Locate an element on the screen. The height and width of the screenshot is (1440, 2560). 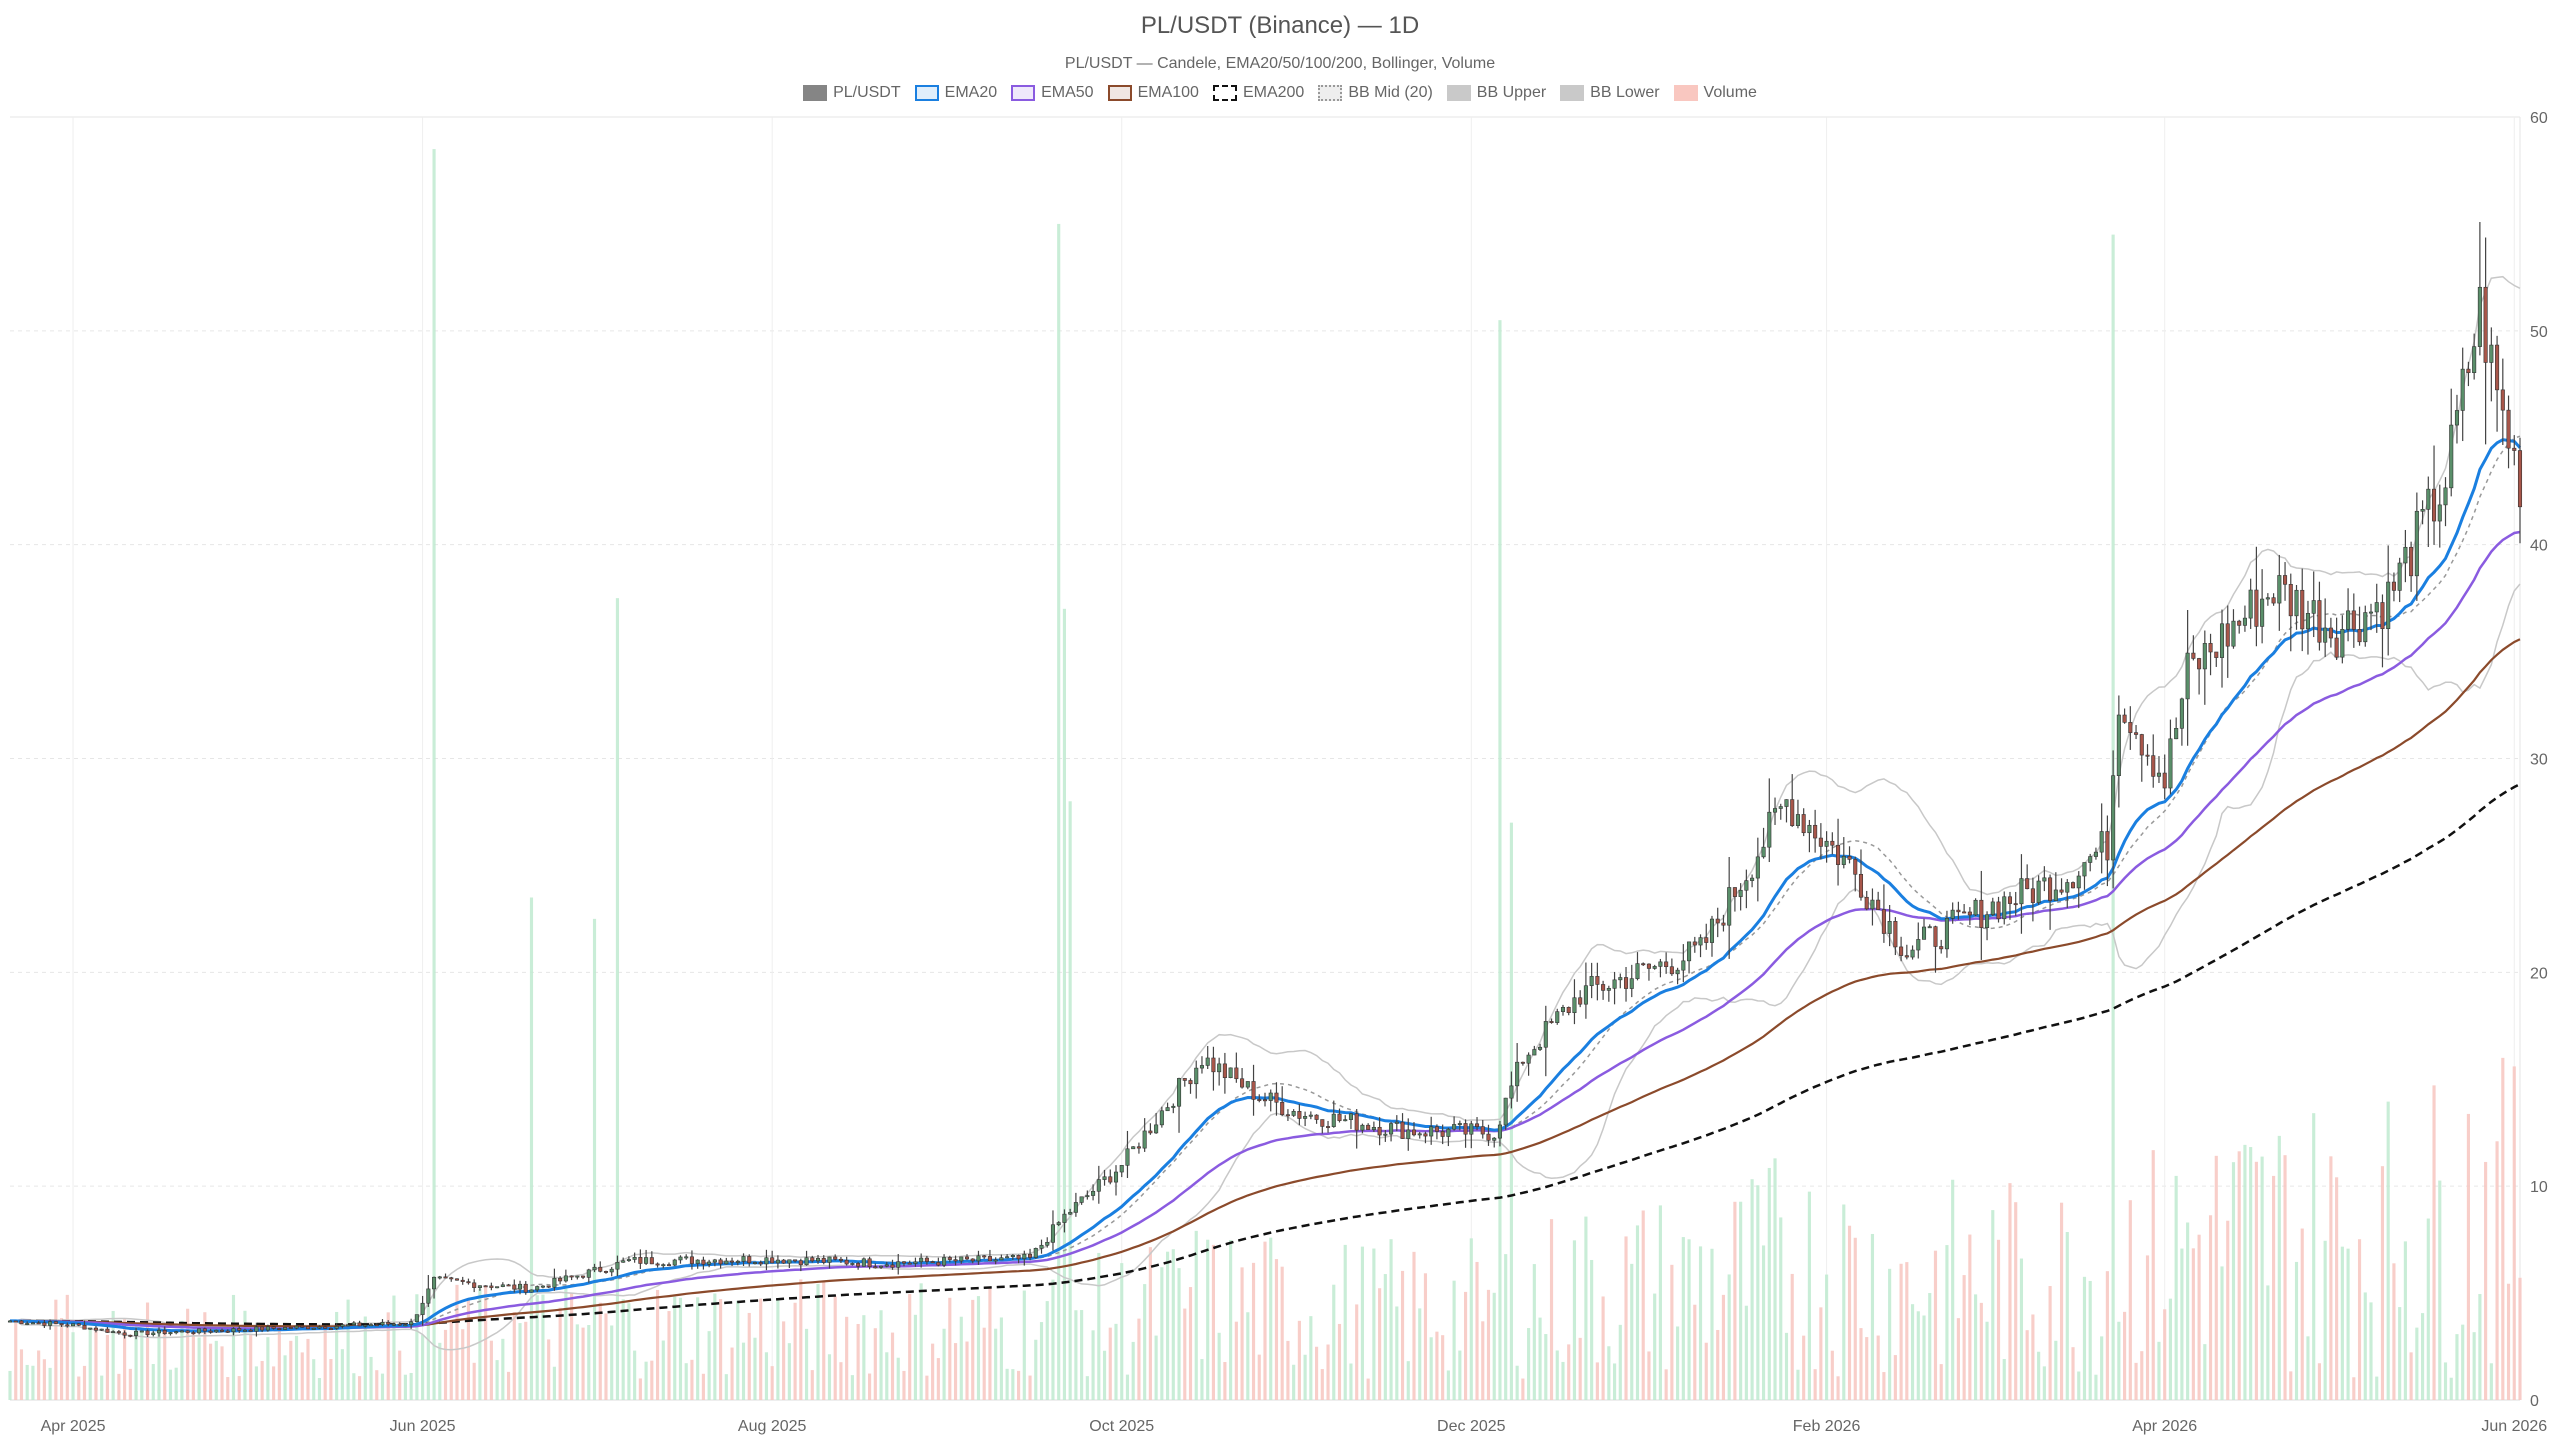
legend-item: EMA100 is located at coordinates (1153, 93).